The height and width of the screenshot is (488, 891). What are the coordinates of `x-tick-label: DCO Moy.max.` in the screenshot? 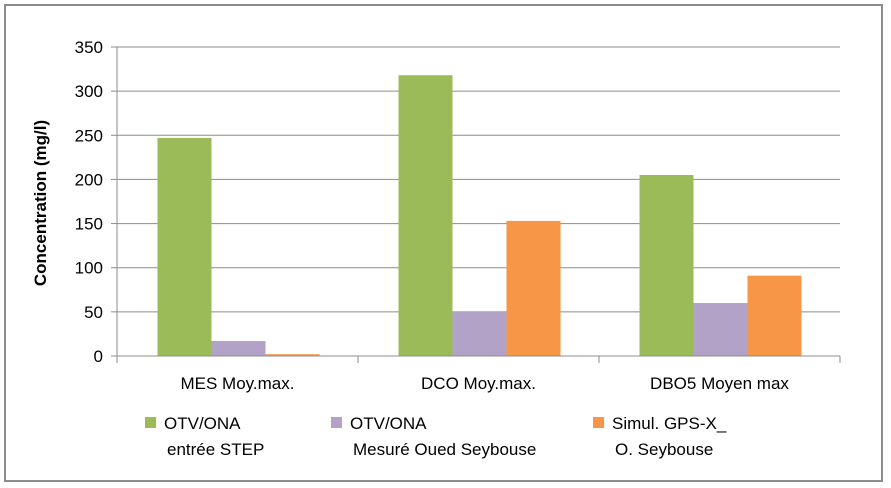 It's located at (478, 383).